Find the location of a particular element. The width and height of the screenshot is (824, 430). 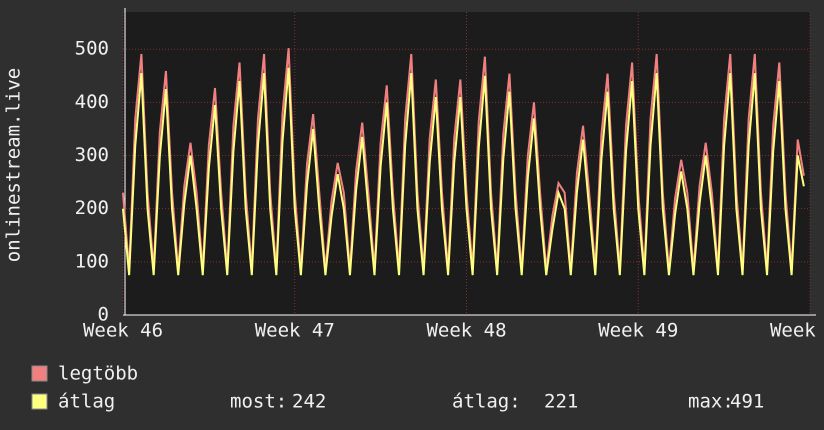

stat-value: 242 is located at coordinates (309, 402).